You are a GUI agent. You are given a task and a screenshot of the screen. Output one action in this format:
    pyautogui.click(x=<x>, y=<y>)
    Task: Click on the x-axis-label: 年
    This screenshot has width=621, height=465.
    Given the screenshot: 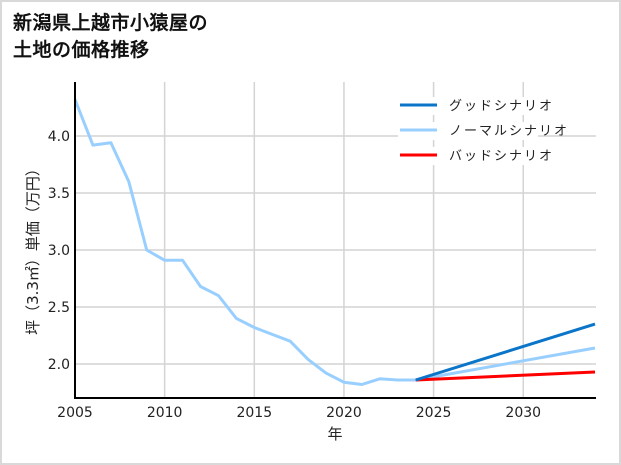 What is the action you would take?
    pyautogui.click(x=334, y=434)
    